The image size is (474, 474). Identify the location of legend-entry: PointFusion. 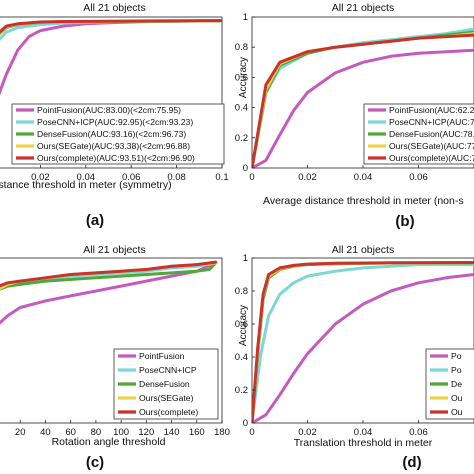
(162, 356).